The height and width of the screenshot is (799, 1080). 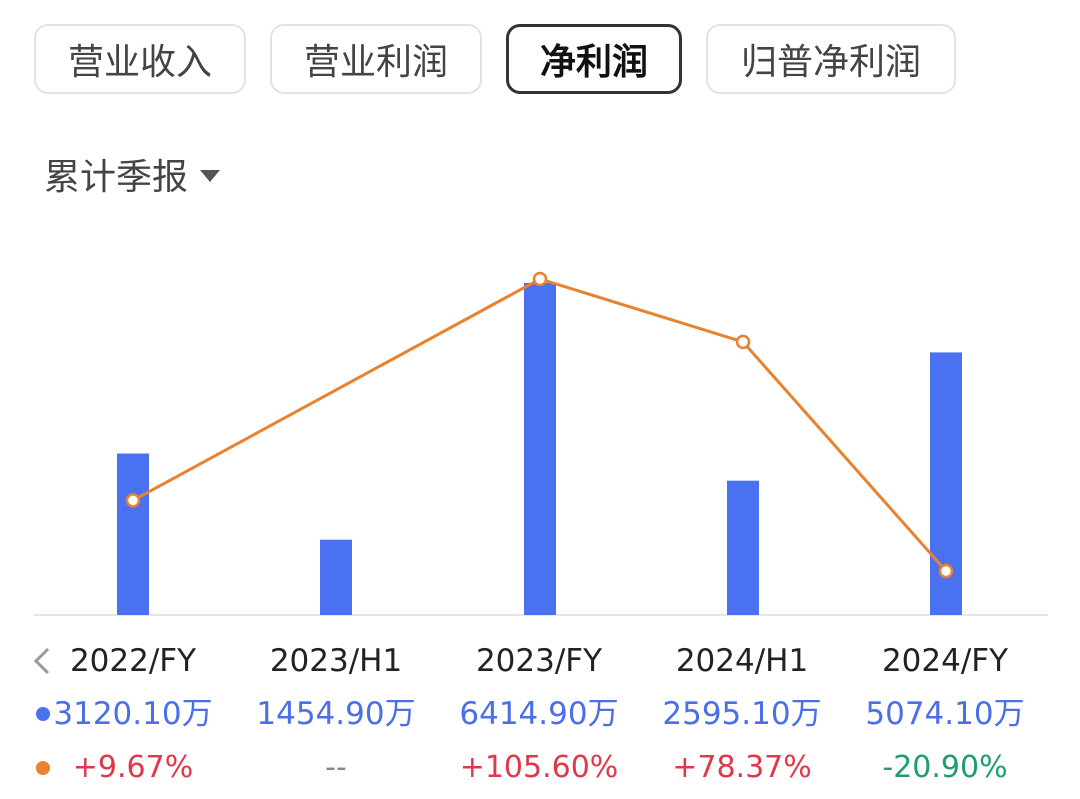 I want to click on growth-row: +9.67% -- +105.60% +78.37% -20.90%, so click(x=540, y=768).